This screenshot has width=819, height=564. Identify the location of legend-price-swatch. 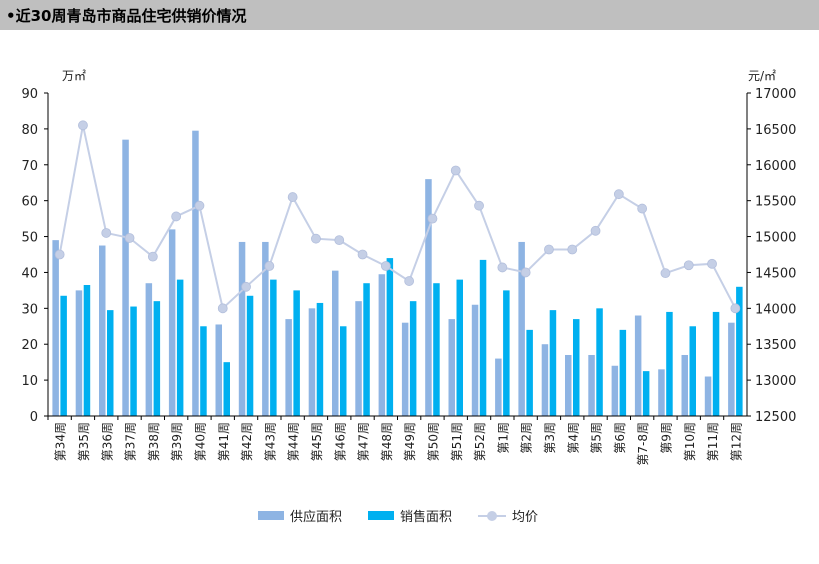
(492, 516).